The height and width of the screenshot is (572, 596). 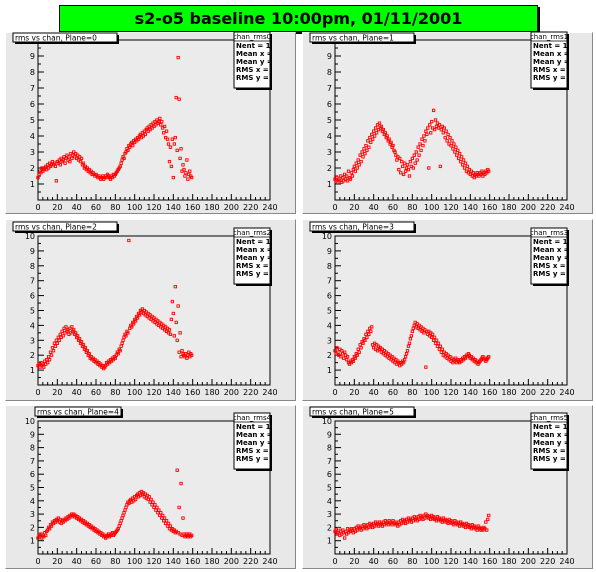 I want to click on x-tick-label: 120, so click(x=153, y=392).